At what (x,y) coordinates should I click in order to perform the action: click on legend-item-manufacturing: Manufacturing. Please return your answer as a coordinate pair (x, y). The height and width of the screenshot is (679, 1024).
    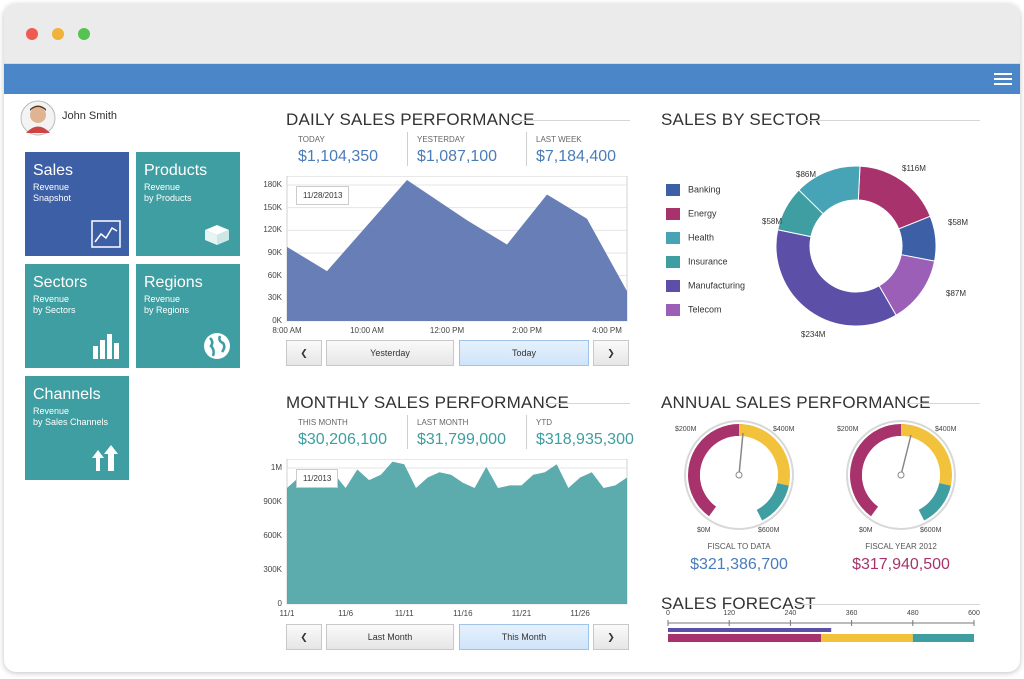
    Looking at the image, I should click on (705, 286).